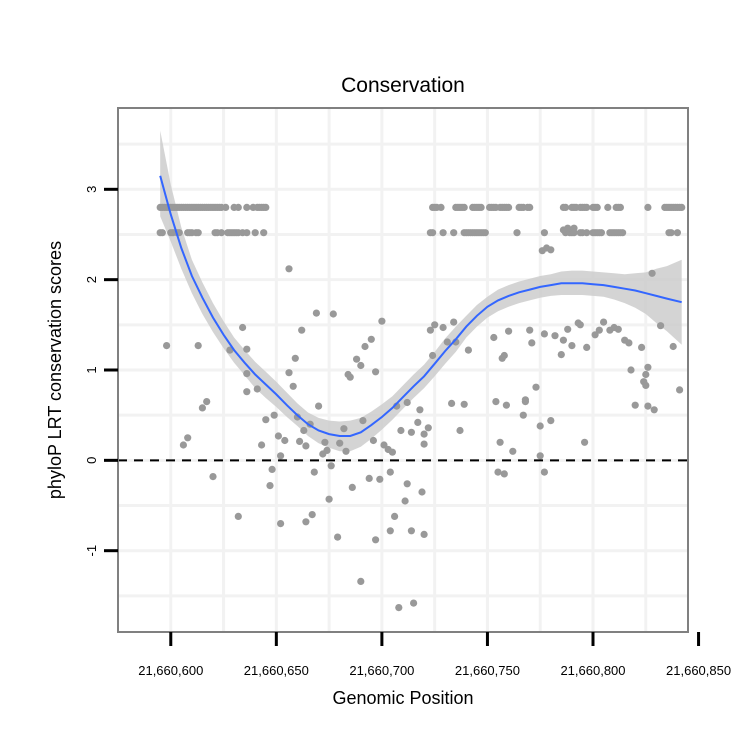 The height and width of the screenshot is (750, 750). What do you see at coordinates (170, 670) in the screenshot?
I see `x-tick-label: 21,660,600` at bounding box center [170, 670].